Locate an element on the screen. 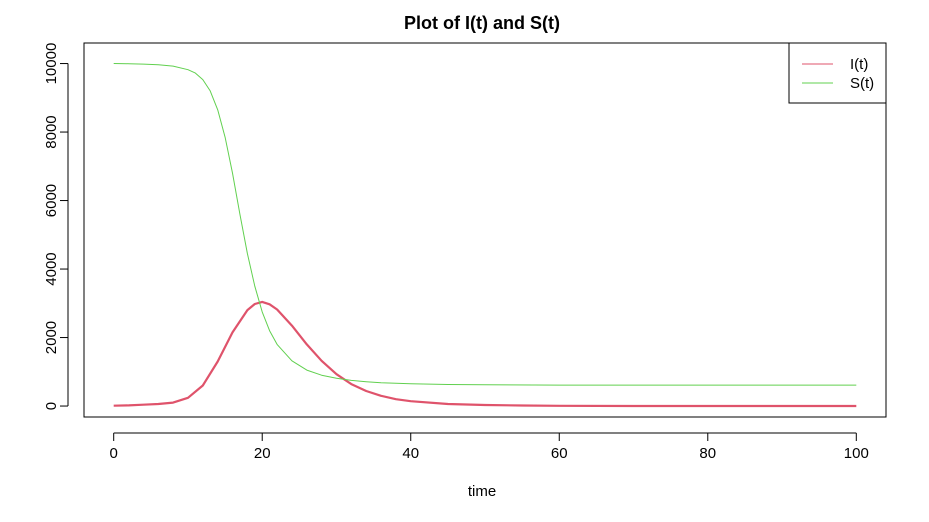 This screenshot has width=929, height=522. y-tick-label: 8000 is located at coordinates (51, 131).